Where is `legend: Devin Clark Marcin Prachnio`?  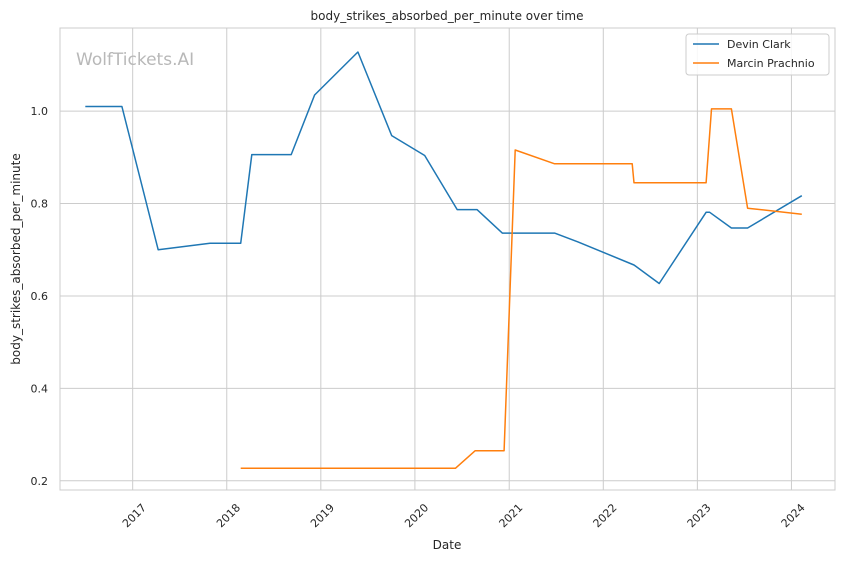
legend: Devin Clark Marcin Prachnio is located at coordinates (757, 54).